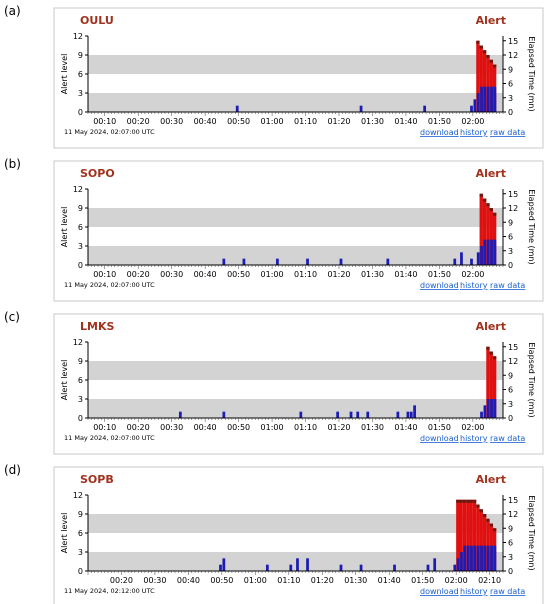 This screenshot has width=550, height=604. What do you see at coordinates (489, 580) in the screenshot?
I see `x-tick-label: 02:10` at bounding box center [489, 580].